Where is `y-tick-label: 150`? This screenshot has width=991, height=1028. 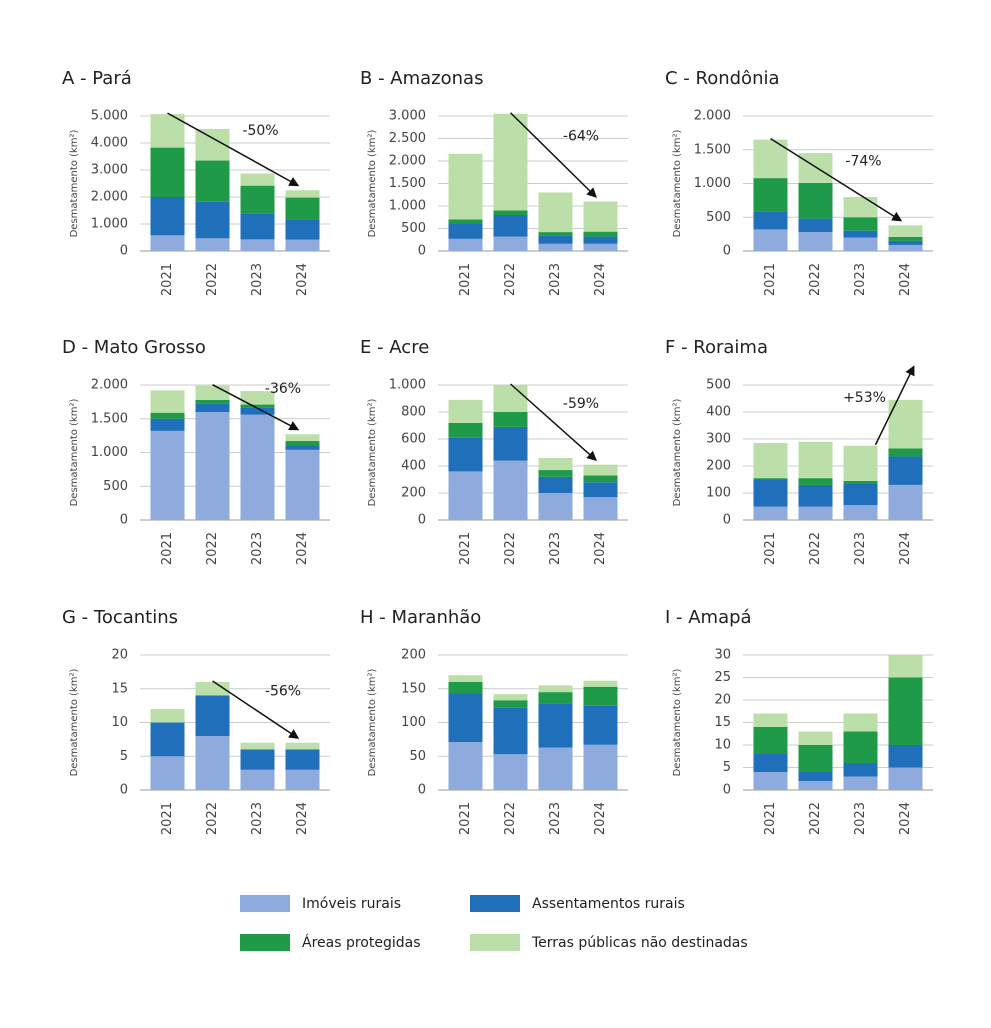 y-tick-label: 150 is located at coordinates (413, 688).